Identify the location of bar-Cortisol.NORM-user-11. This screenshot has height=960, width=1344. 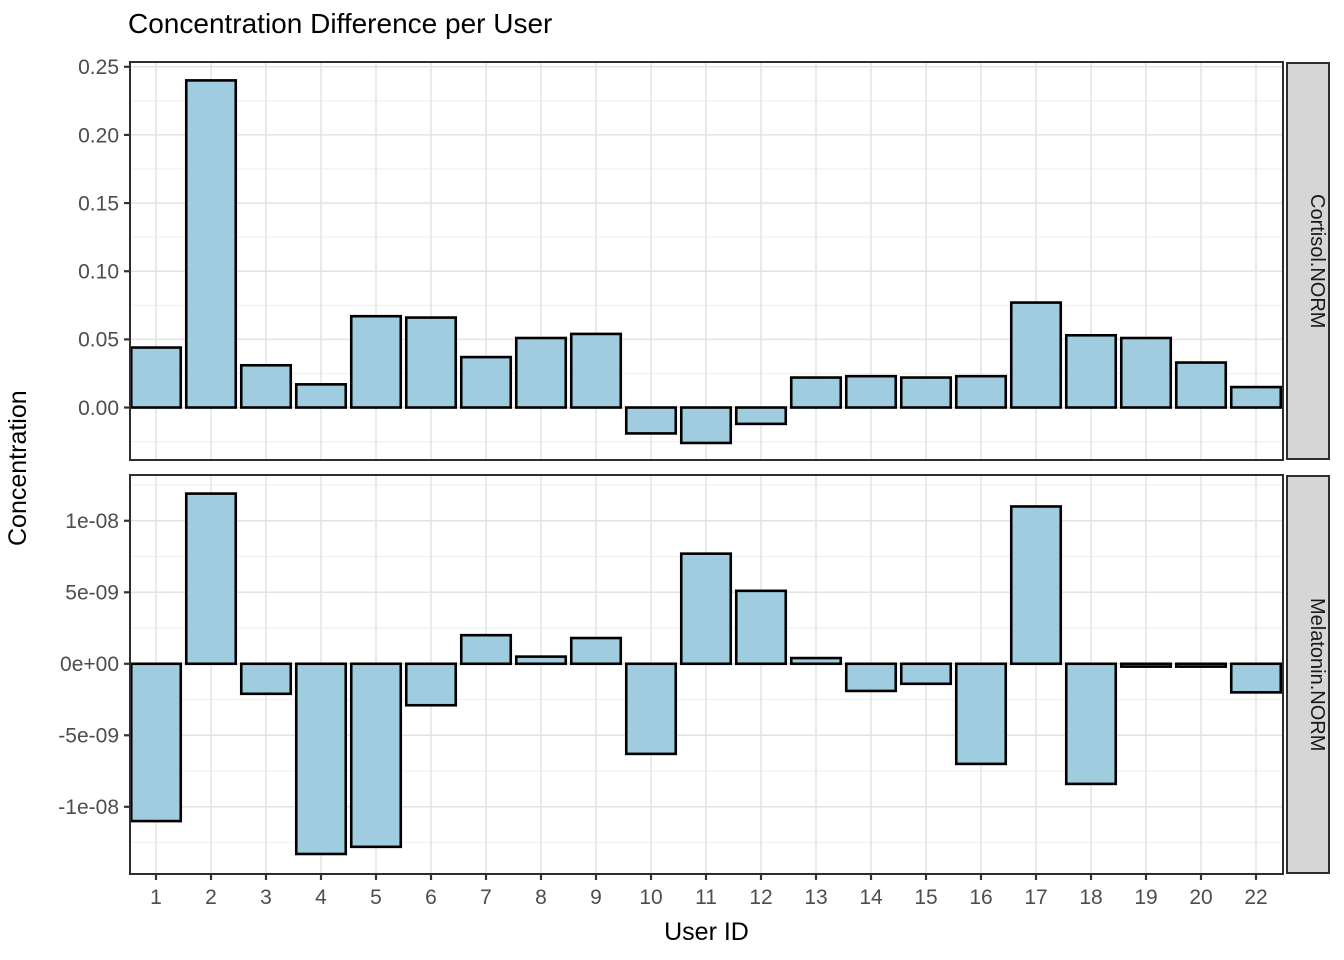
(706, 425).